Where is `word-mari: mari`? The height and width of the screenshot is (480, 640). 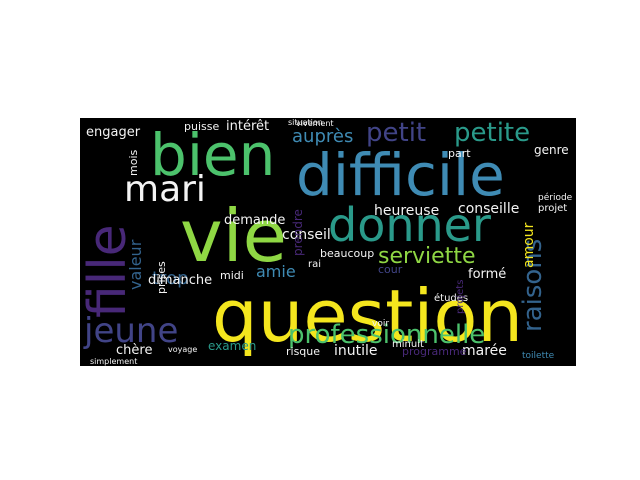 word-mari: mari is located at coordinates (165, 189).